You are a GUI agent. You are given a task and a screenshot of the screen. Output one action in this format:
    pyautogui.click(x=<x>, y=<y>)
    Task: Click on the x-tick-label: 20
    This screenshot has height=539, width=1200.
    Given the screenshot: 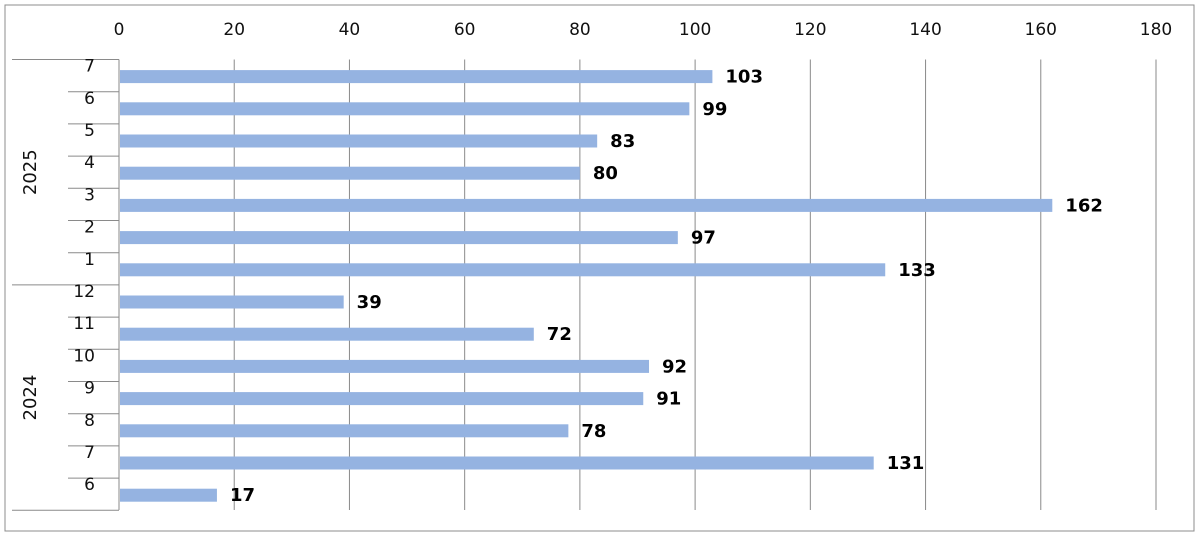 What is the action you would take?
    pyautogui.click(x=234, y=30)
    